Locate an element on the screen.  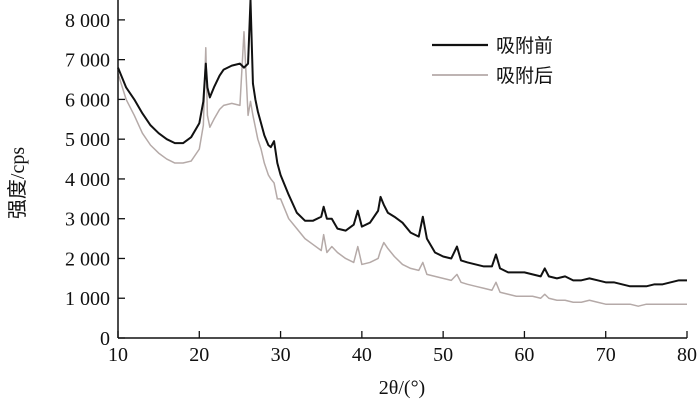
x-tick-label: 50 is located at coordinates (443, 355).